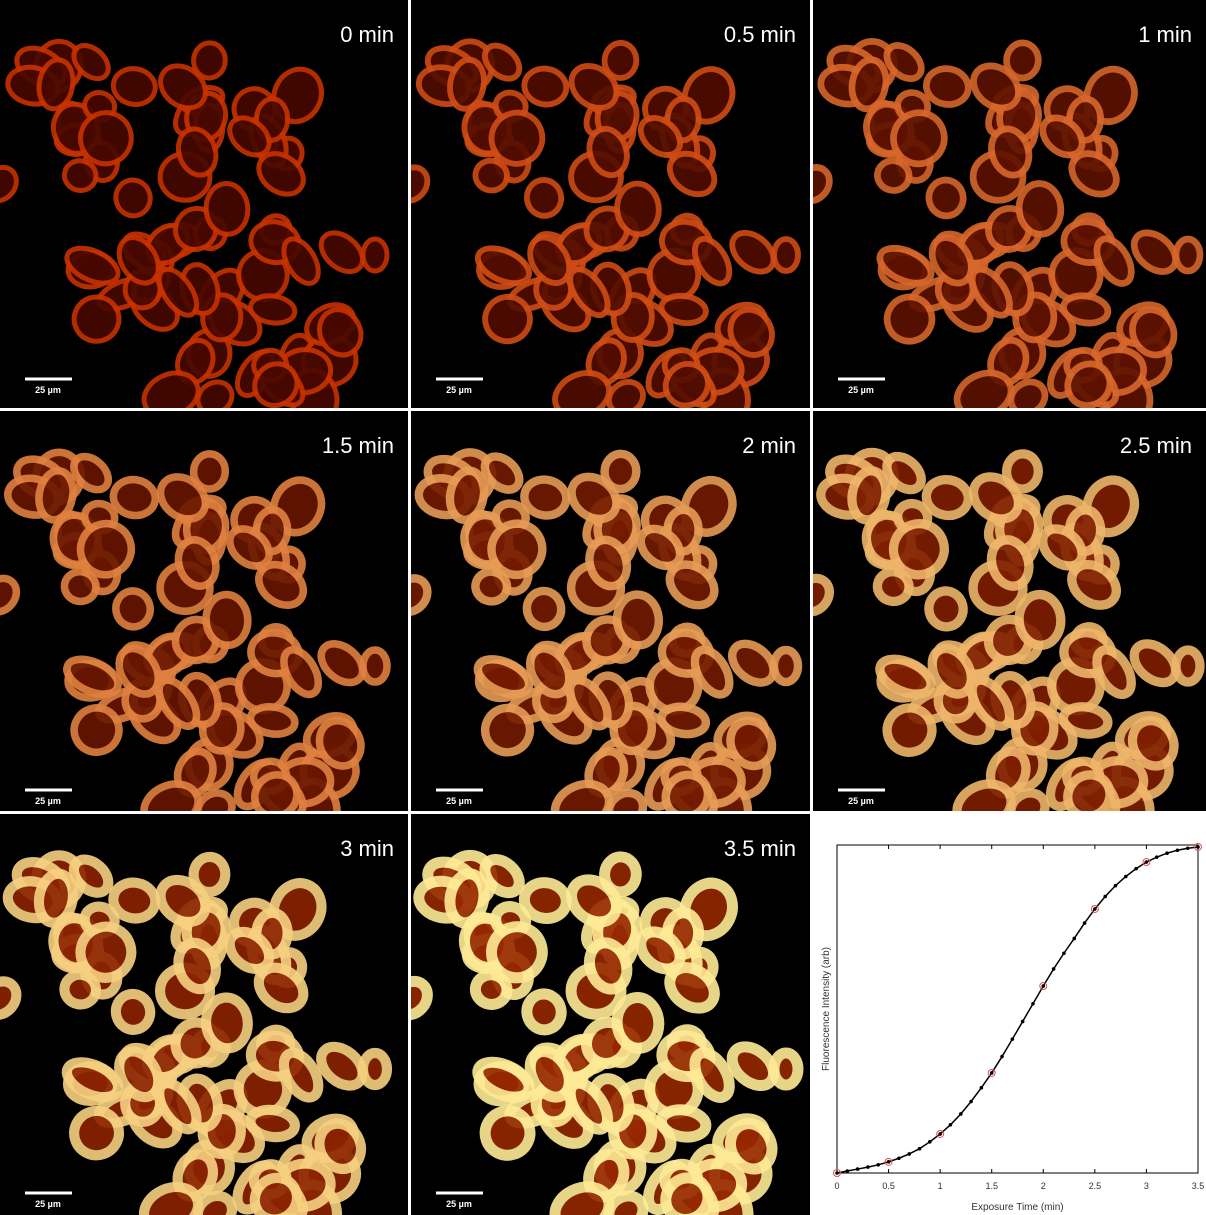 The width and height of the screenshot is (1206, 1215). What do you see at coordinates (1017, 1207) in the screenshot?
I see `x-axis-label: Exposure Time (min)` at bounding box center [1017, 1207].